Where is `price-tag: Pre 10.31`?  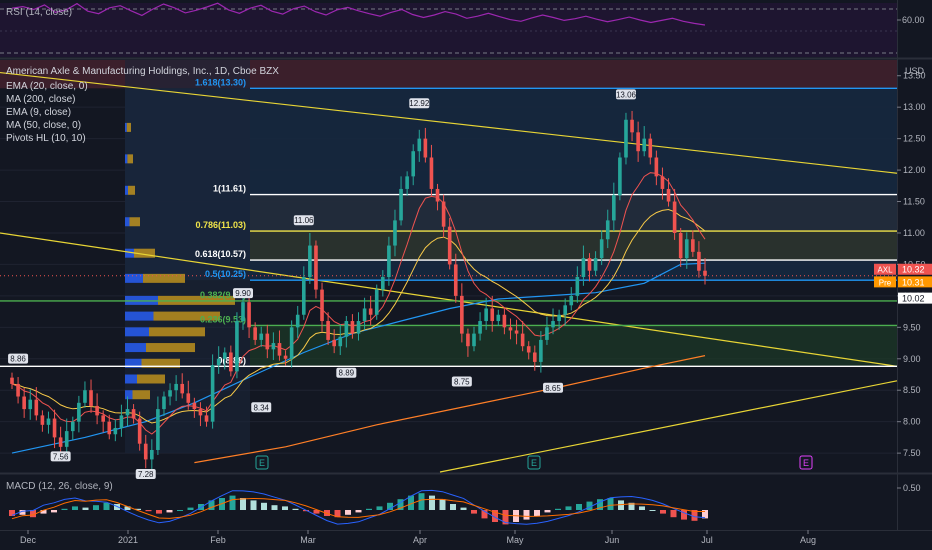 price-tag: Pre 10.31 is located at coordinates (903, 282).